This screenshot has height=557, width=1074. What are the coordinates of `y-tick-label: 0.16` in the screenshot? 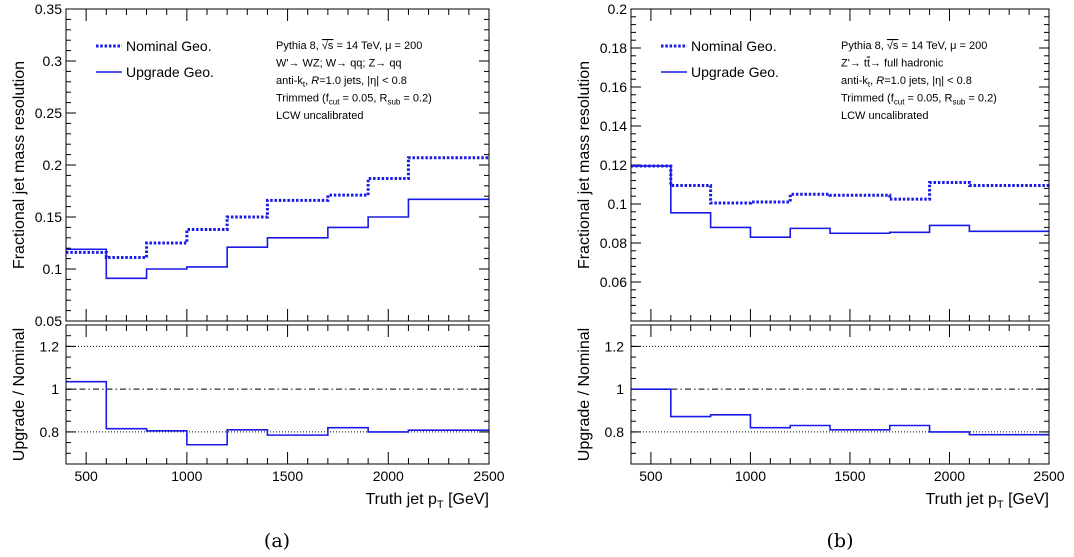 It's located at (613, 87).